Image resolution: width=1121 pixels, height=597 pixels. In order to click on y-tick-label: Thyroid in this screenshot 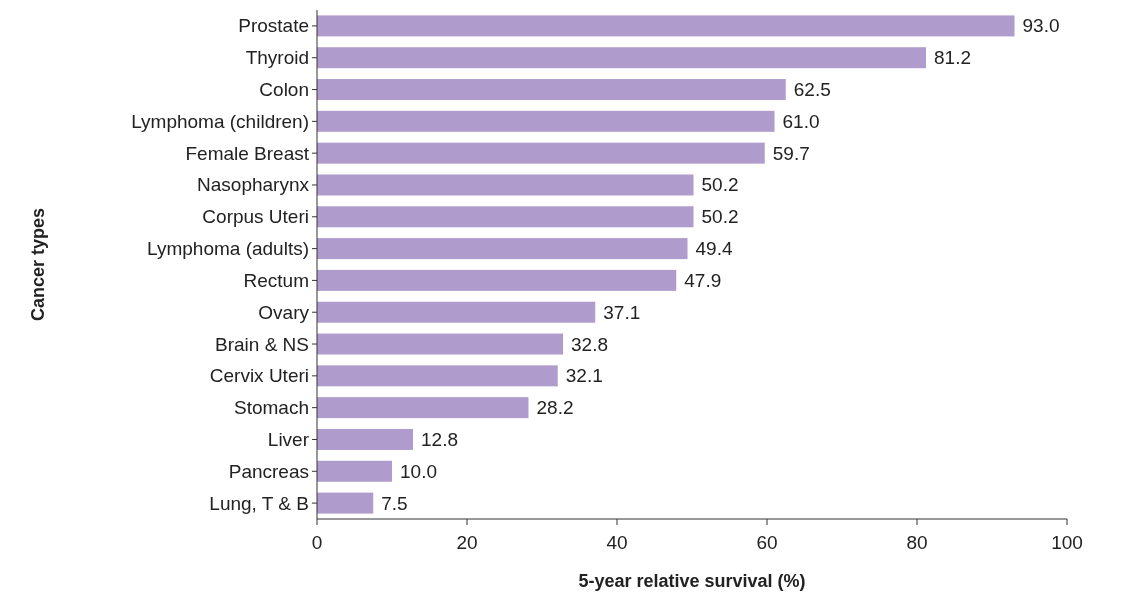, I will do `click(277, 58)`.